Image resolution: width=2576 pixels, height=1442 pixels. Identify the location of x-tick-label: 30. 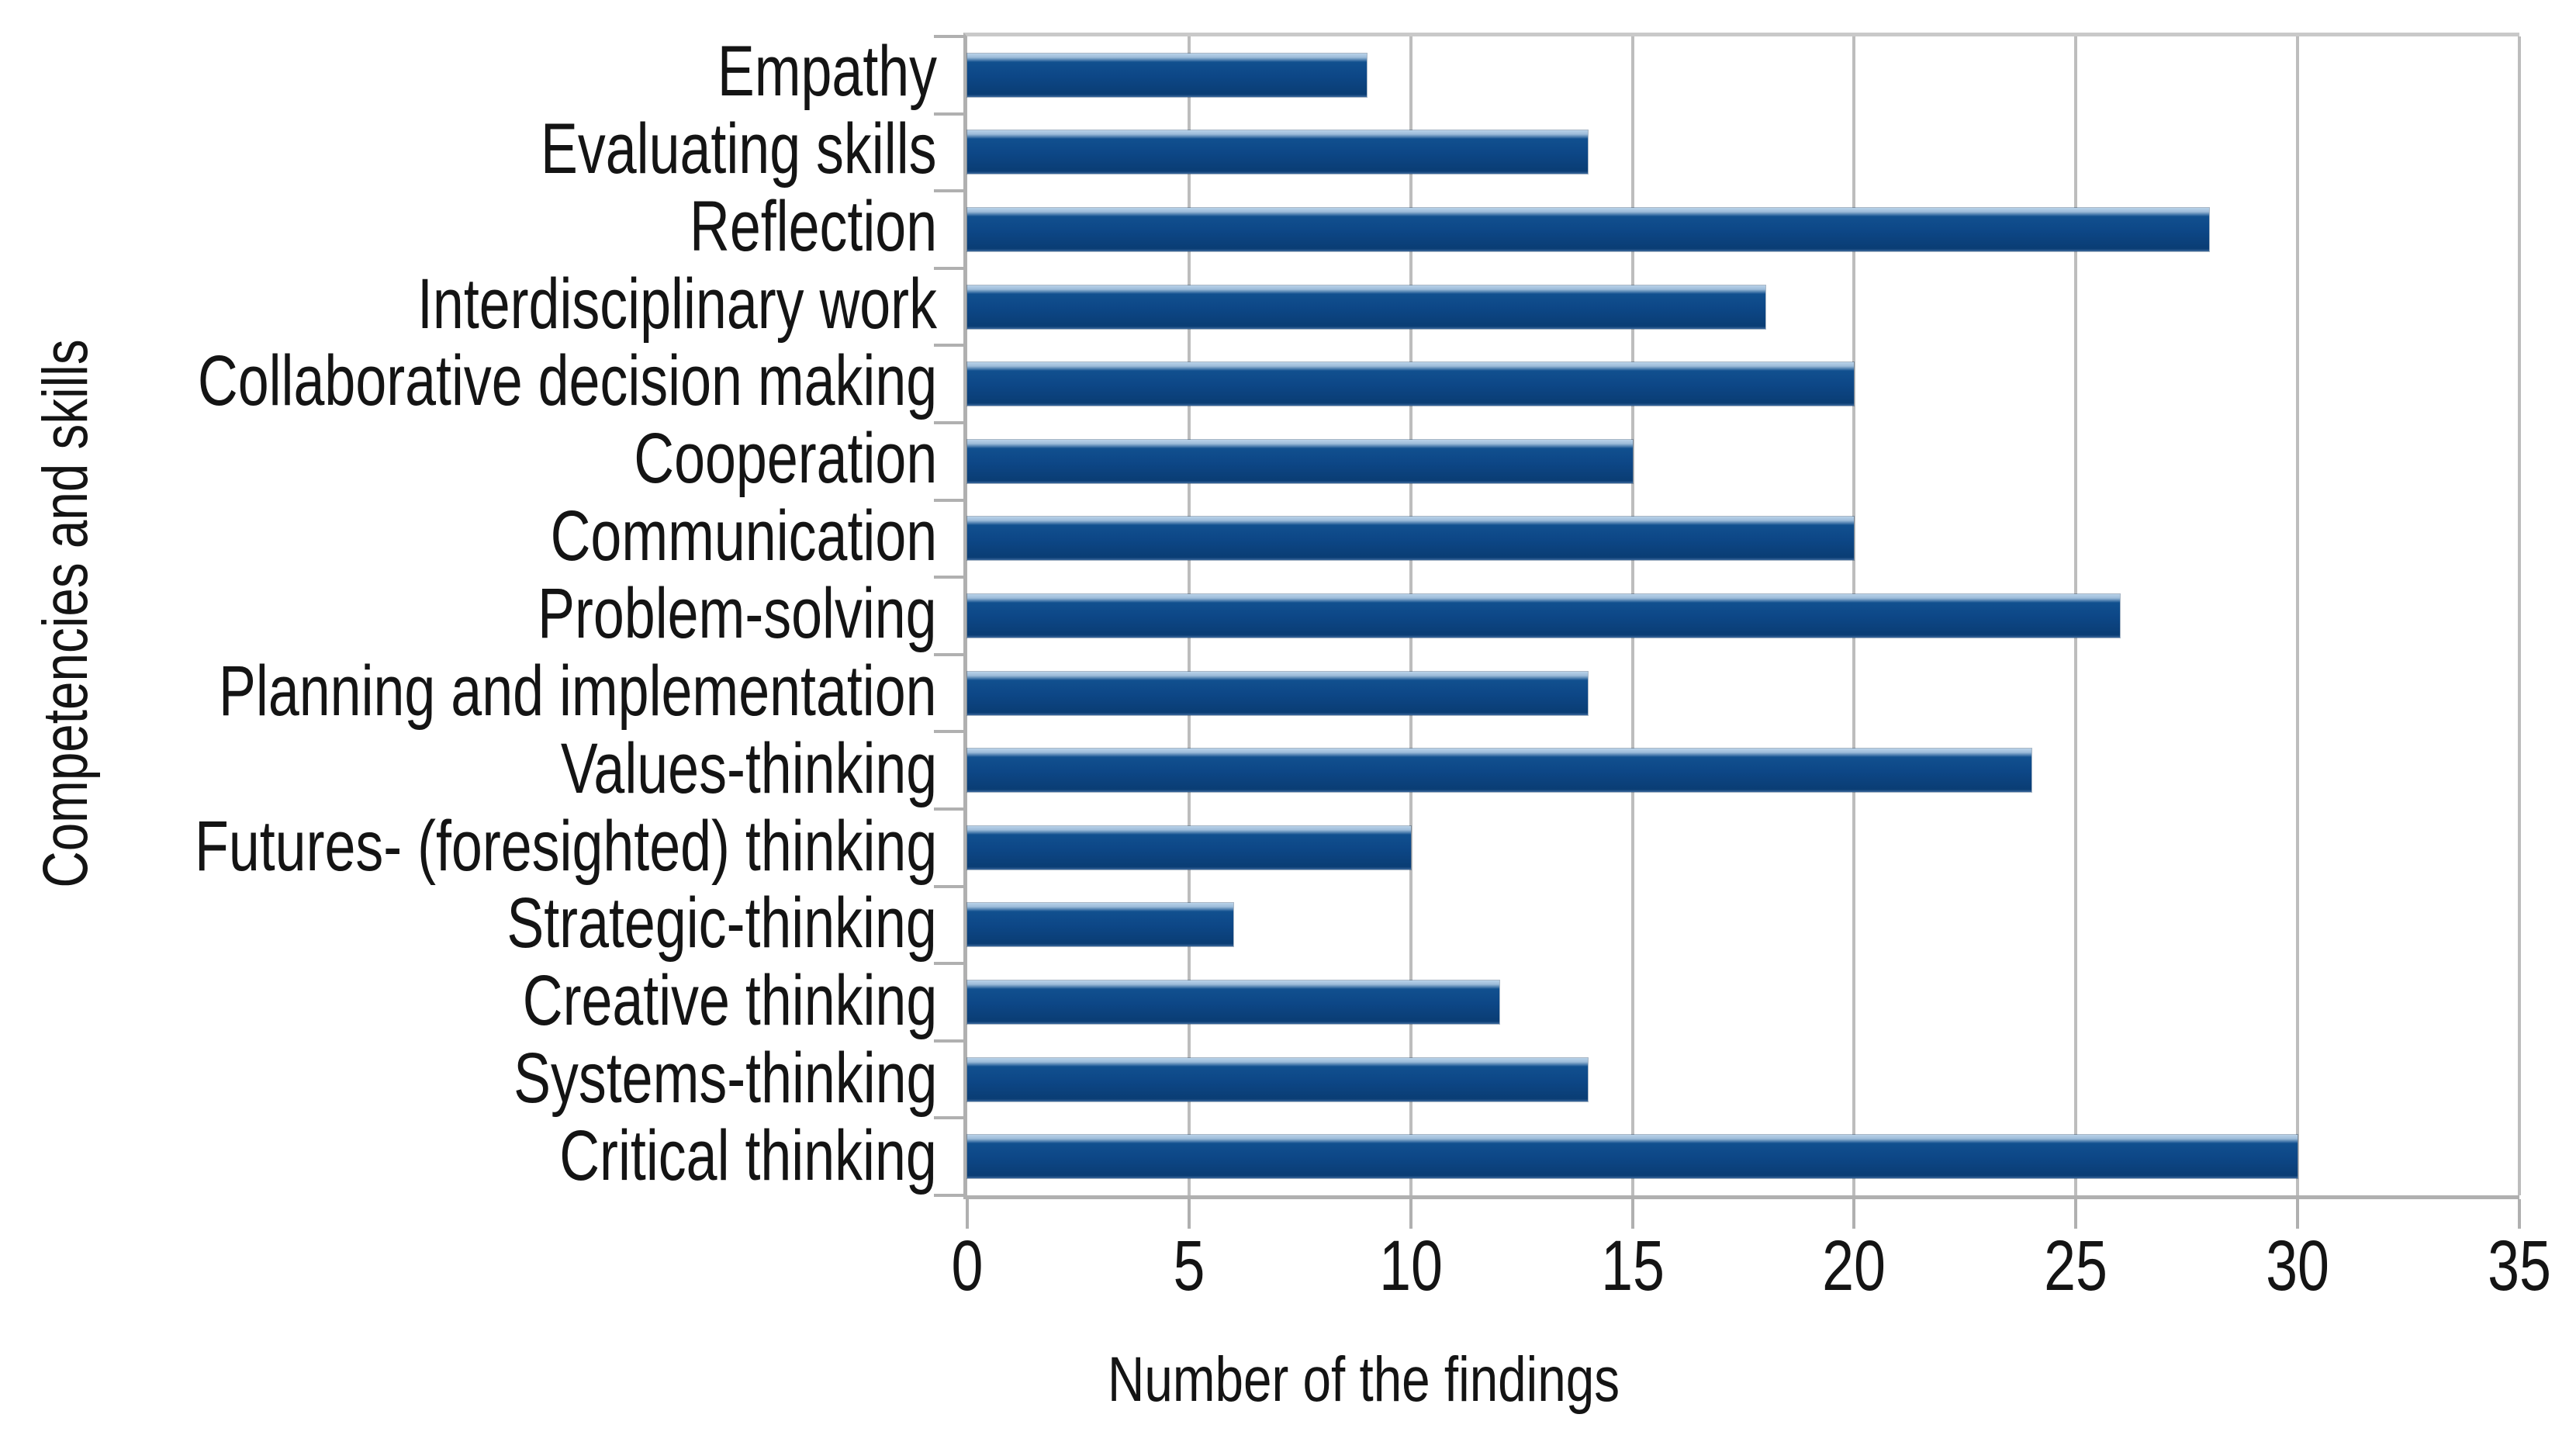
(2298, 1265).